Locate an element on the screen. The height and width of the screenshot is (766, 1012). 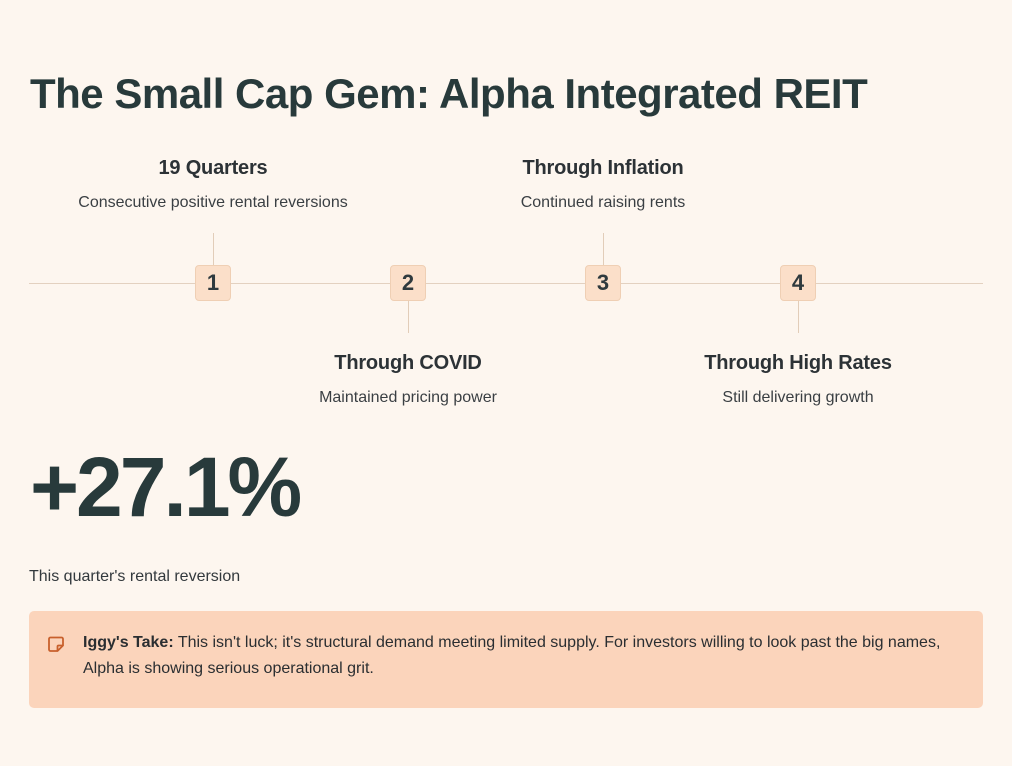
timeline-event-2: Through COVID Maintained pricing power is located at coordinates (408, 379).